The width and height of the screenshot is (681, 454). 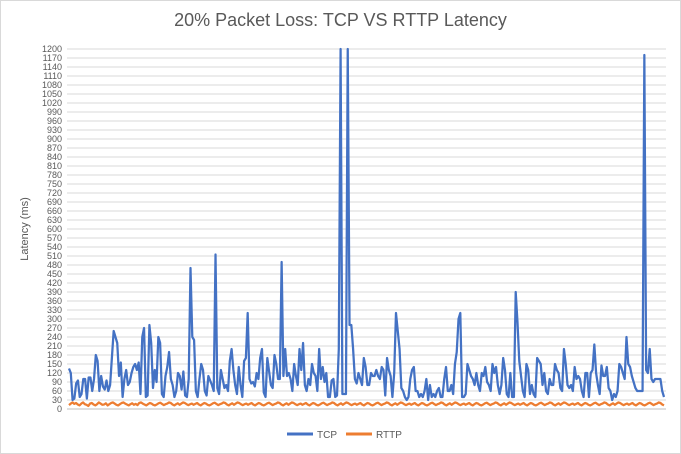 I want to click on y-tick-label: 1020, so click(x=52, y=103).